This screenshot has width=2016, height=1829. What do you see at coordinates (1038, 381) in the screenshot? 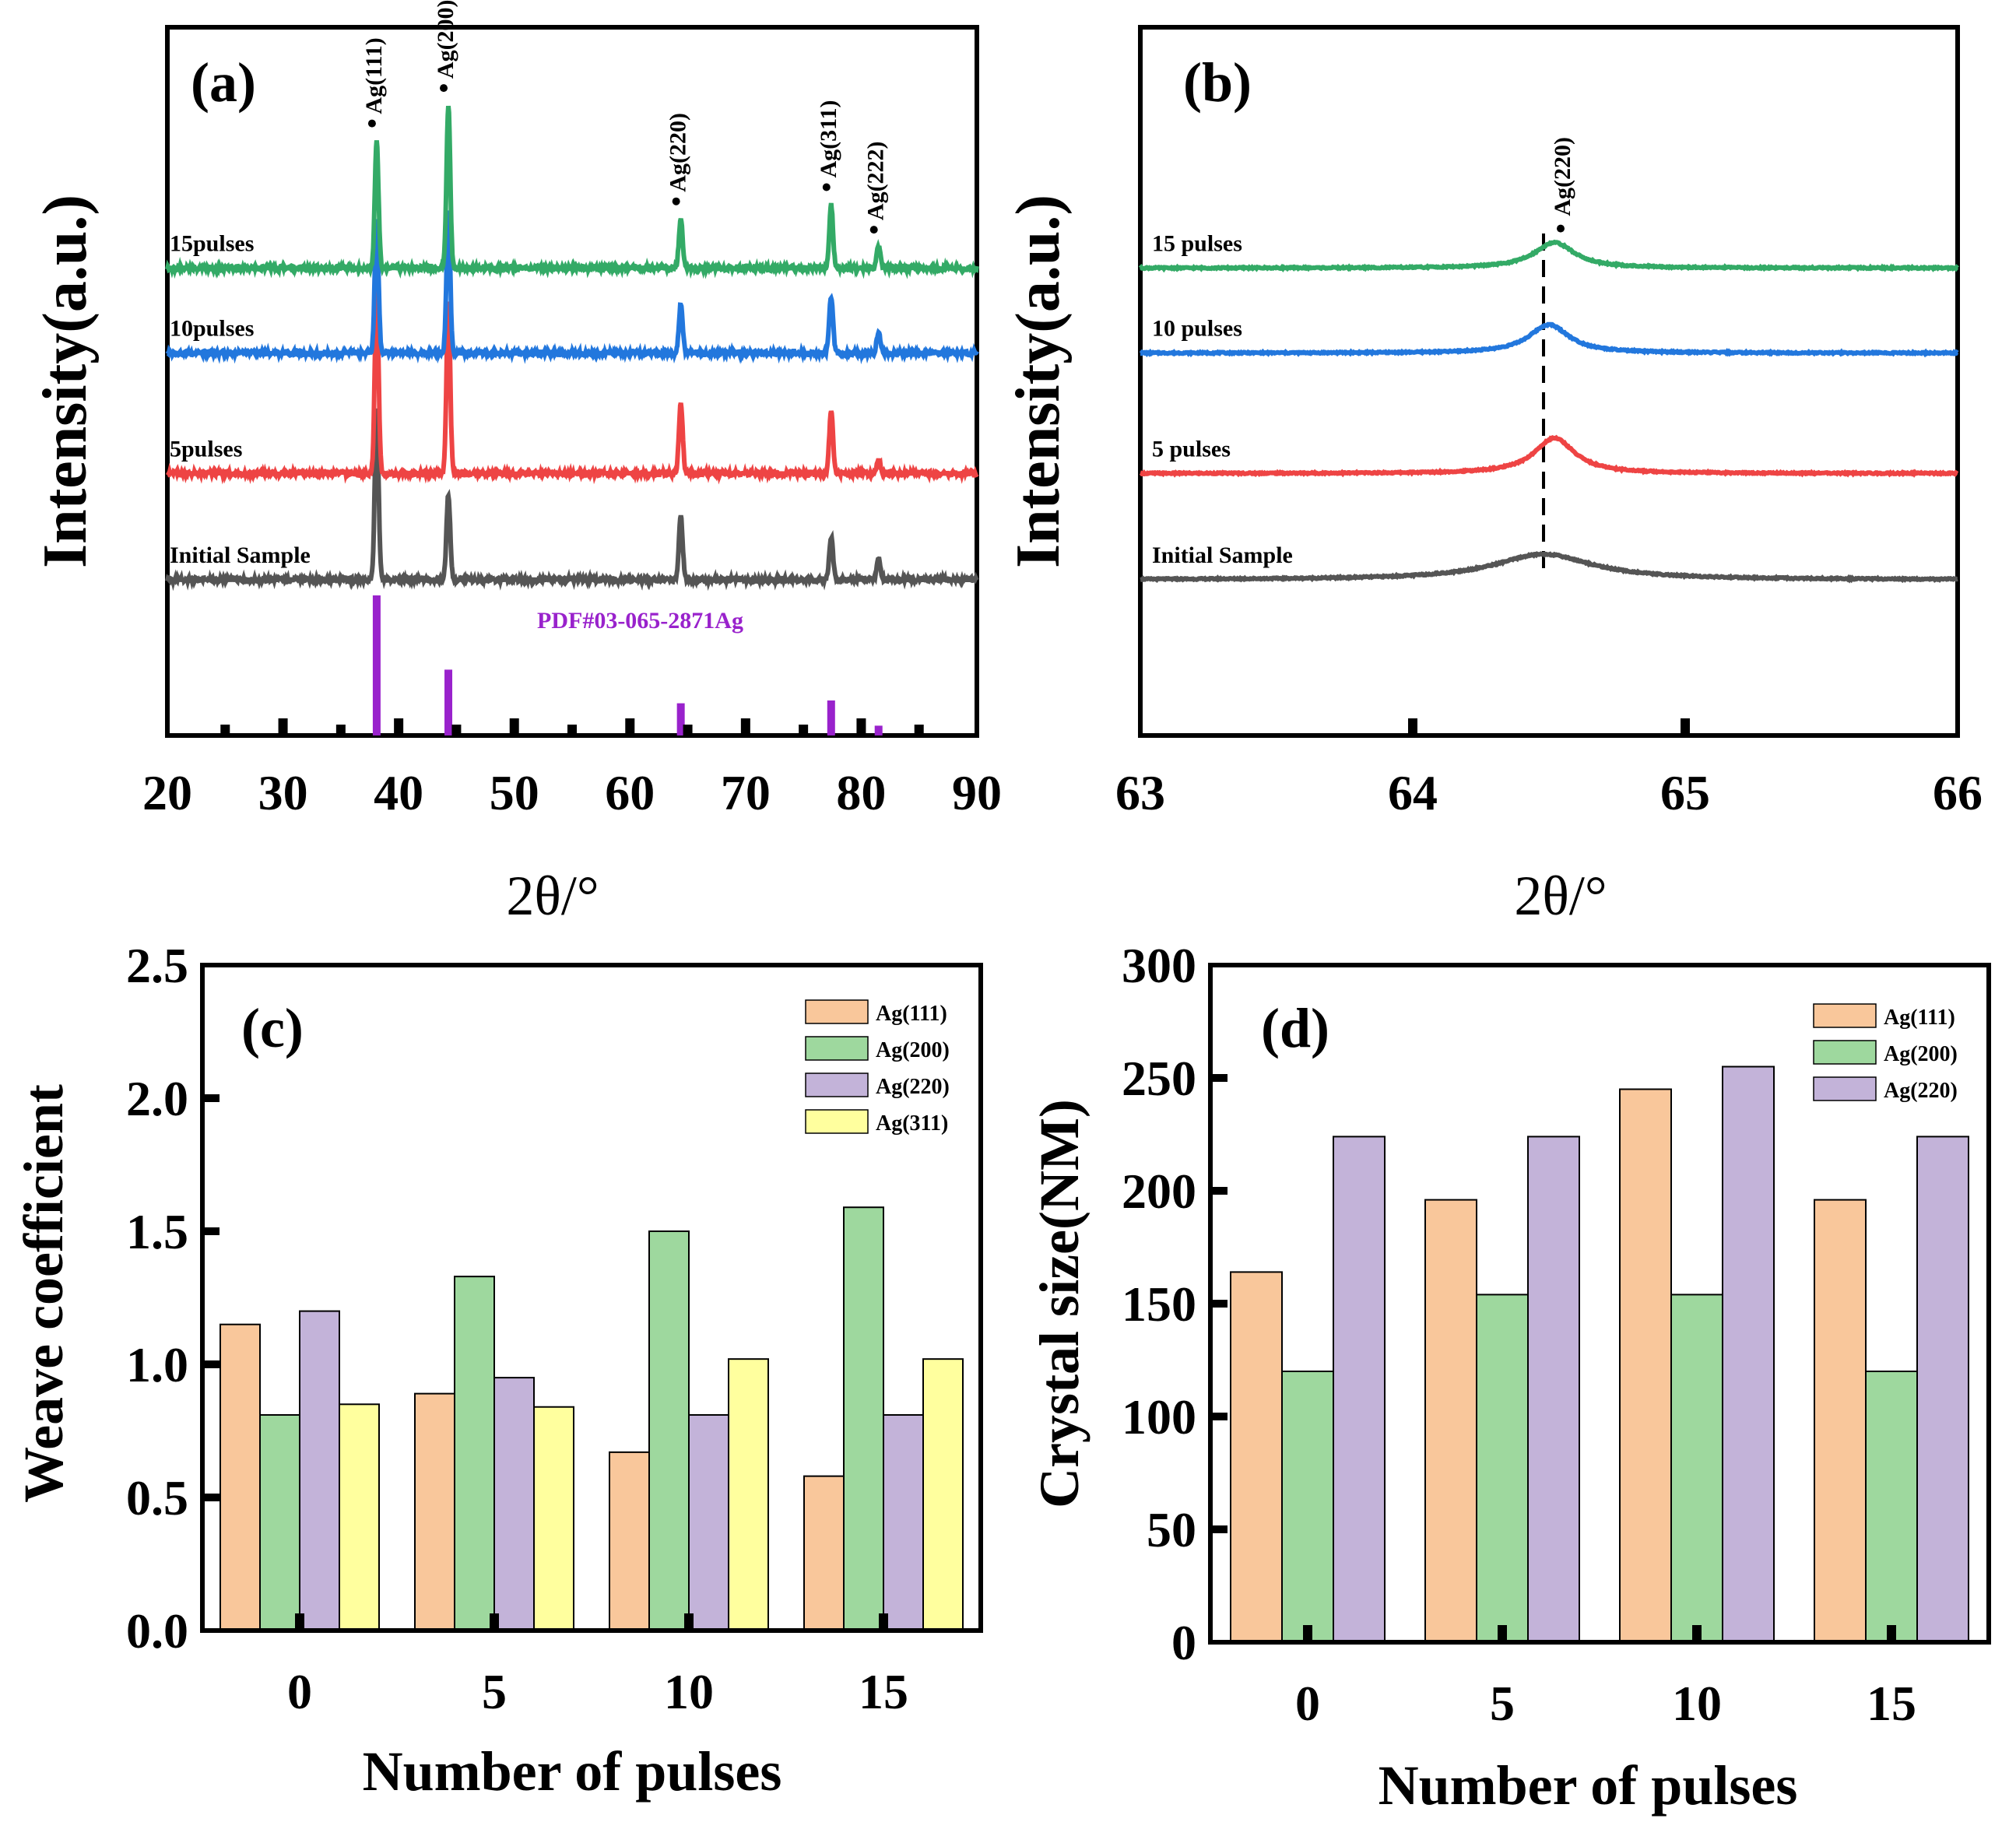
I see `panel-b-y-axis-title: Intensity(a.u.)` at bounding box center [1038, 381].